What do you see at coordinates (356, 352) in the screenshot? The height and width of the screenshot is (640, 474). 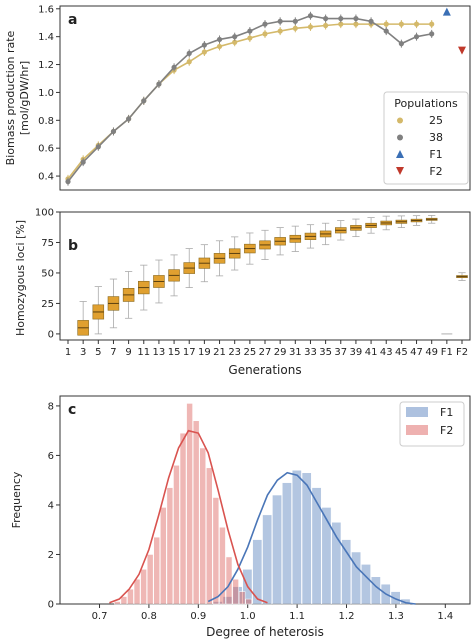 I see `x-tick-label: 39` at bounding box center [356, 352].